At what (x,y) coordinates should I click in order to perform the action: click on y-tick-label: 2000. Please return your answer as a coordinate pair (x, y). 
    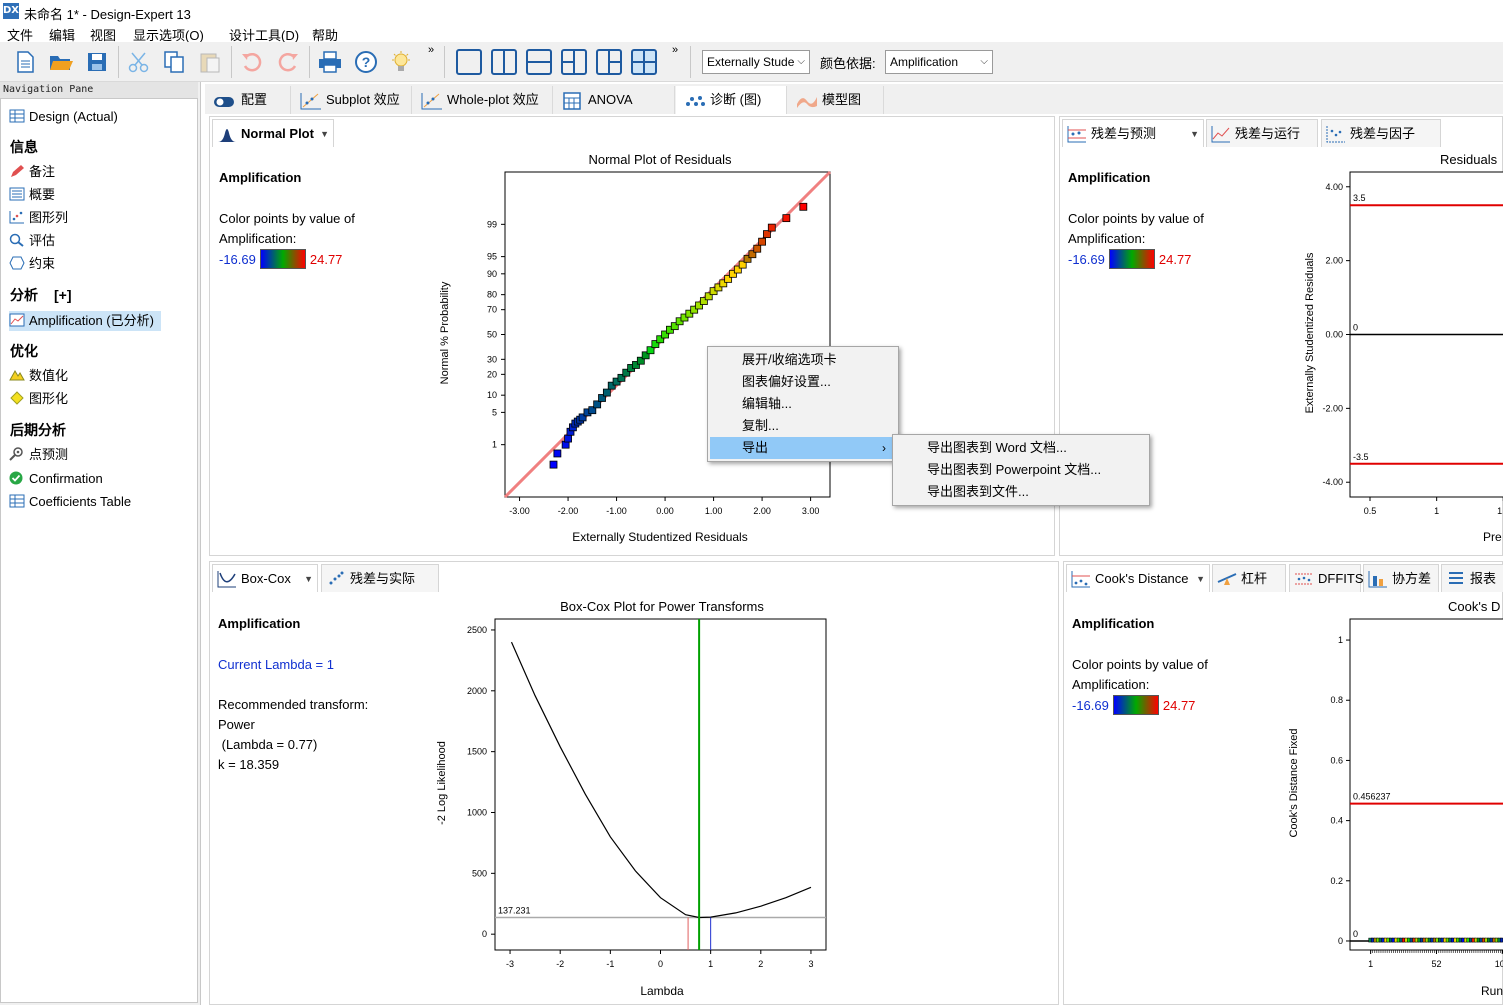
    Looking at the image, I should click on (477, 691).